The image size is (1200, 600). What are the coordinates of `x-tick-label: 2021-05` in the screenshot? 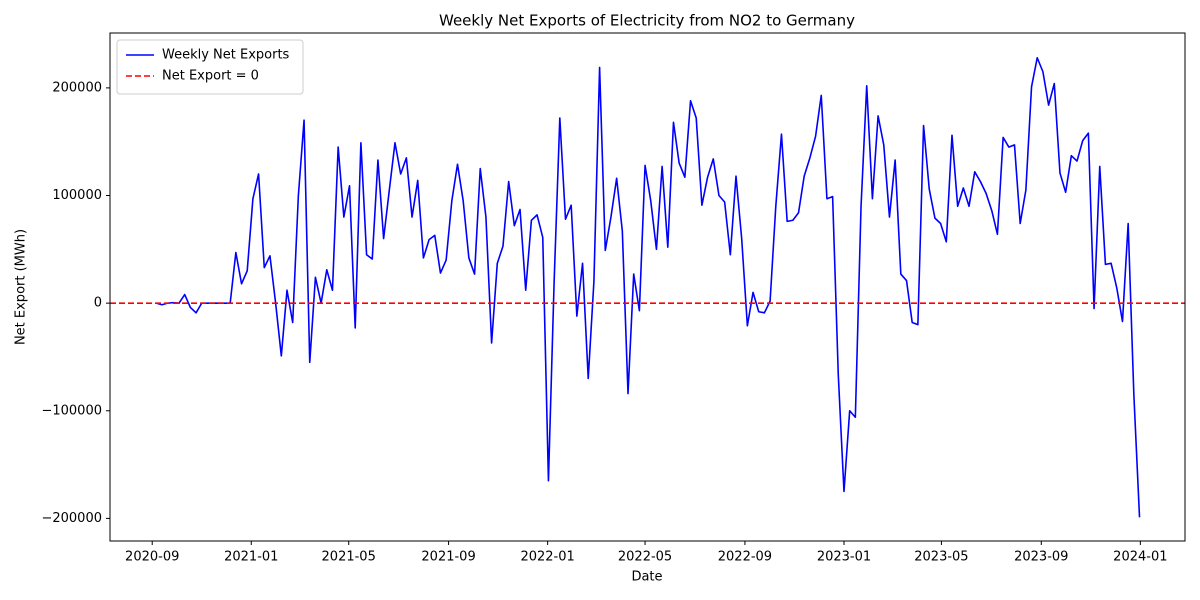 It's located at (349, 557).